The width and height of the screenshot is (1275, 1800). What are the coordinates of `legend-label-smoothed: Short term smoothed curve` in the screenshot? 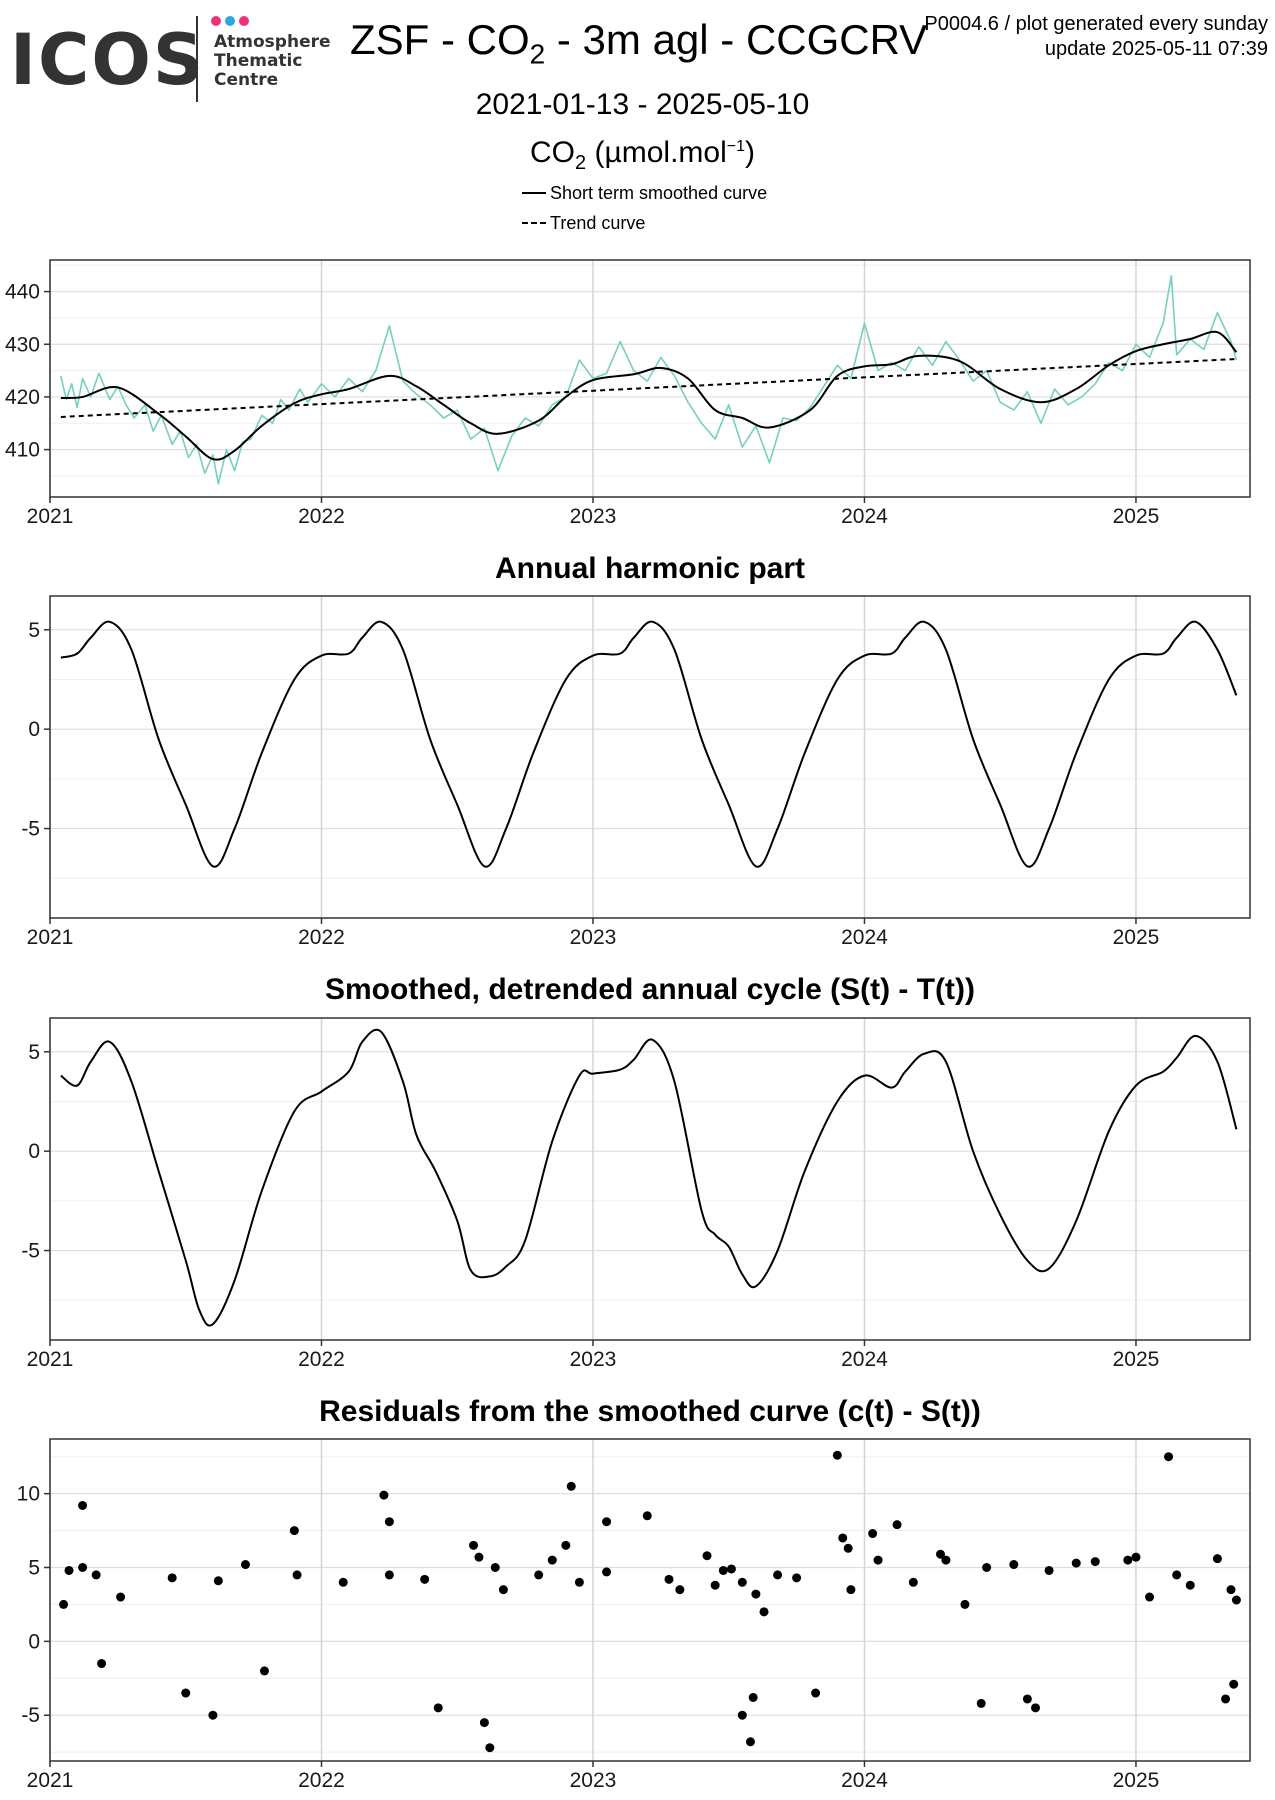 It's located at (659, 193).